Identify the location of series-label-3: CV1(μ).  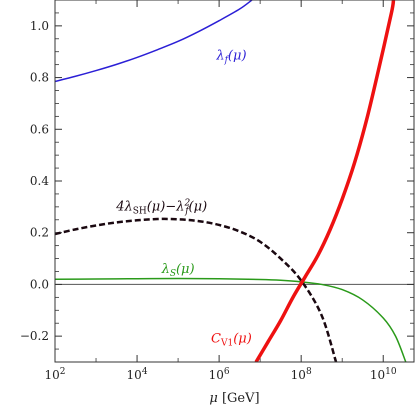
(231, 340).